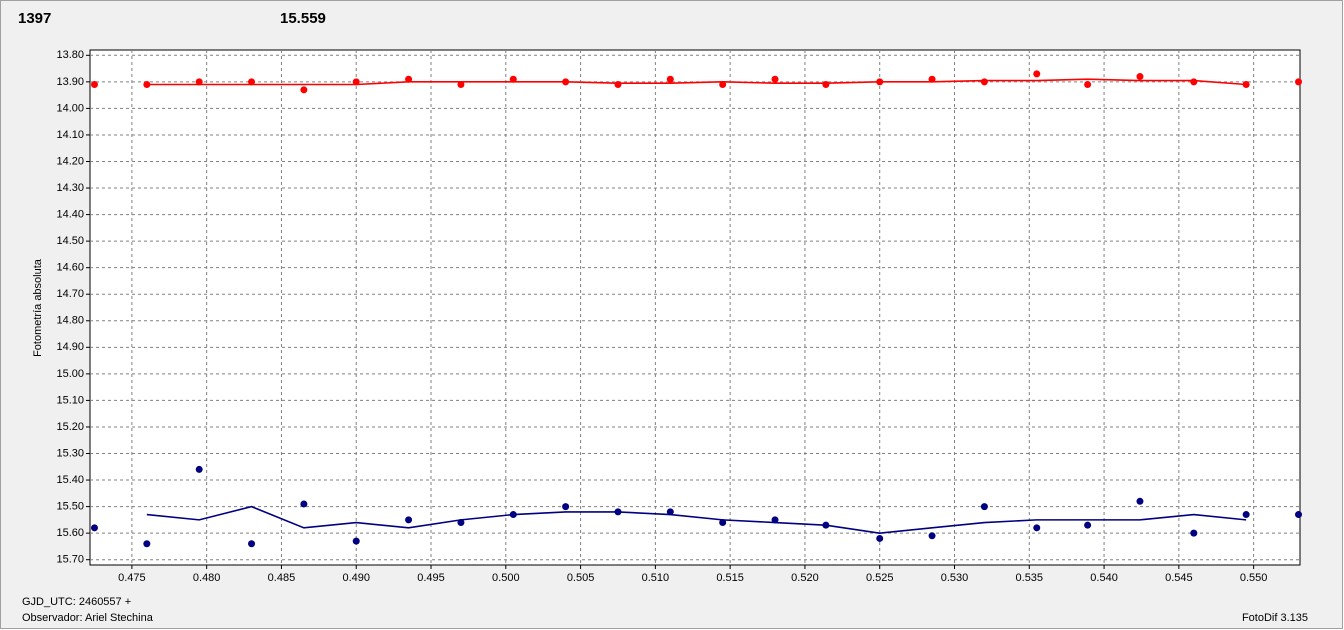 The height and width of the screenshot is (630, 1344). I want to click on x-tick-label: 0.540, so click(1104, 578).